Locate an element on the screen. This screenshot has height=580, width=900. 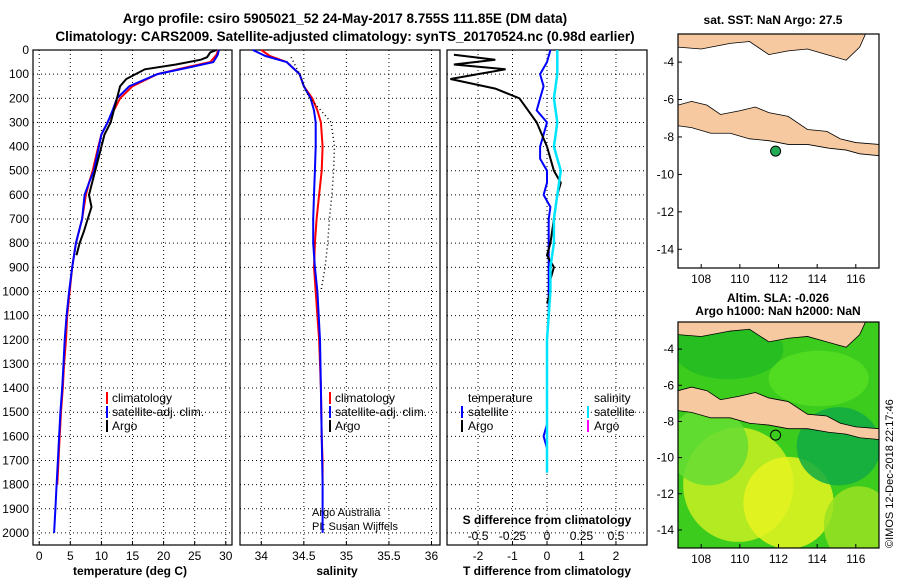
imos-stamp: ©IMOS 12-Dec-2018 22:17:46 is located at coordinates (890, 473).